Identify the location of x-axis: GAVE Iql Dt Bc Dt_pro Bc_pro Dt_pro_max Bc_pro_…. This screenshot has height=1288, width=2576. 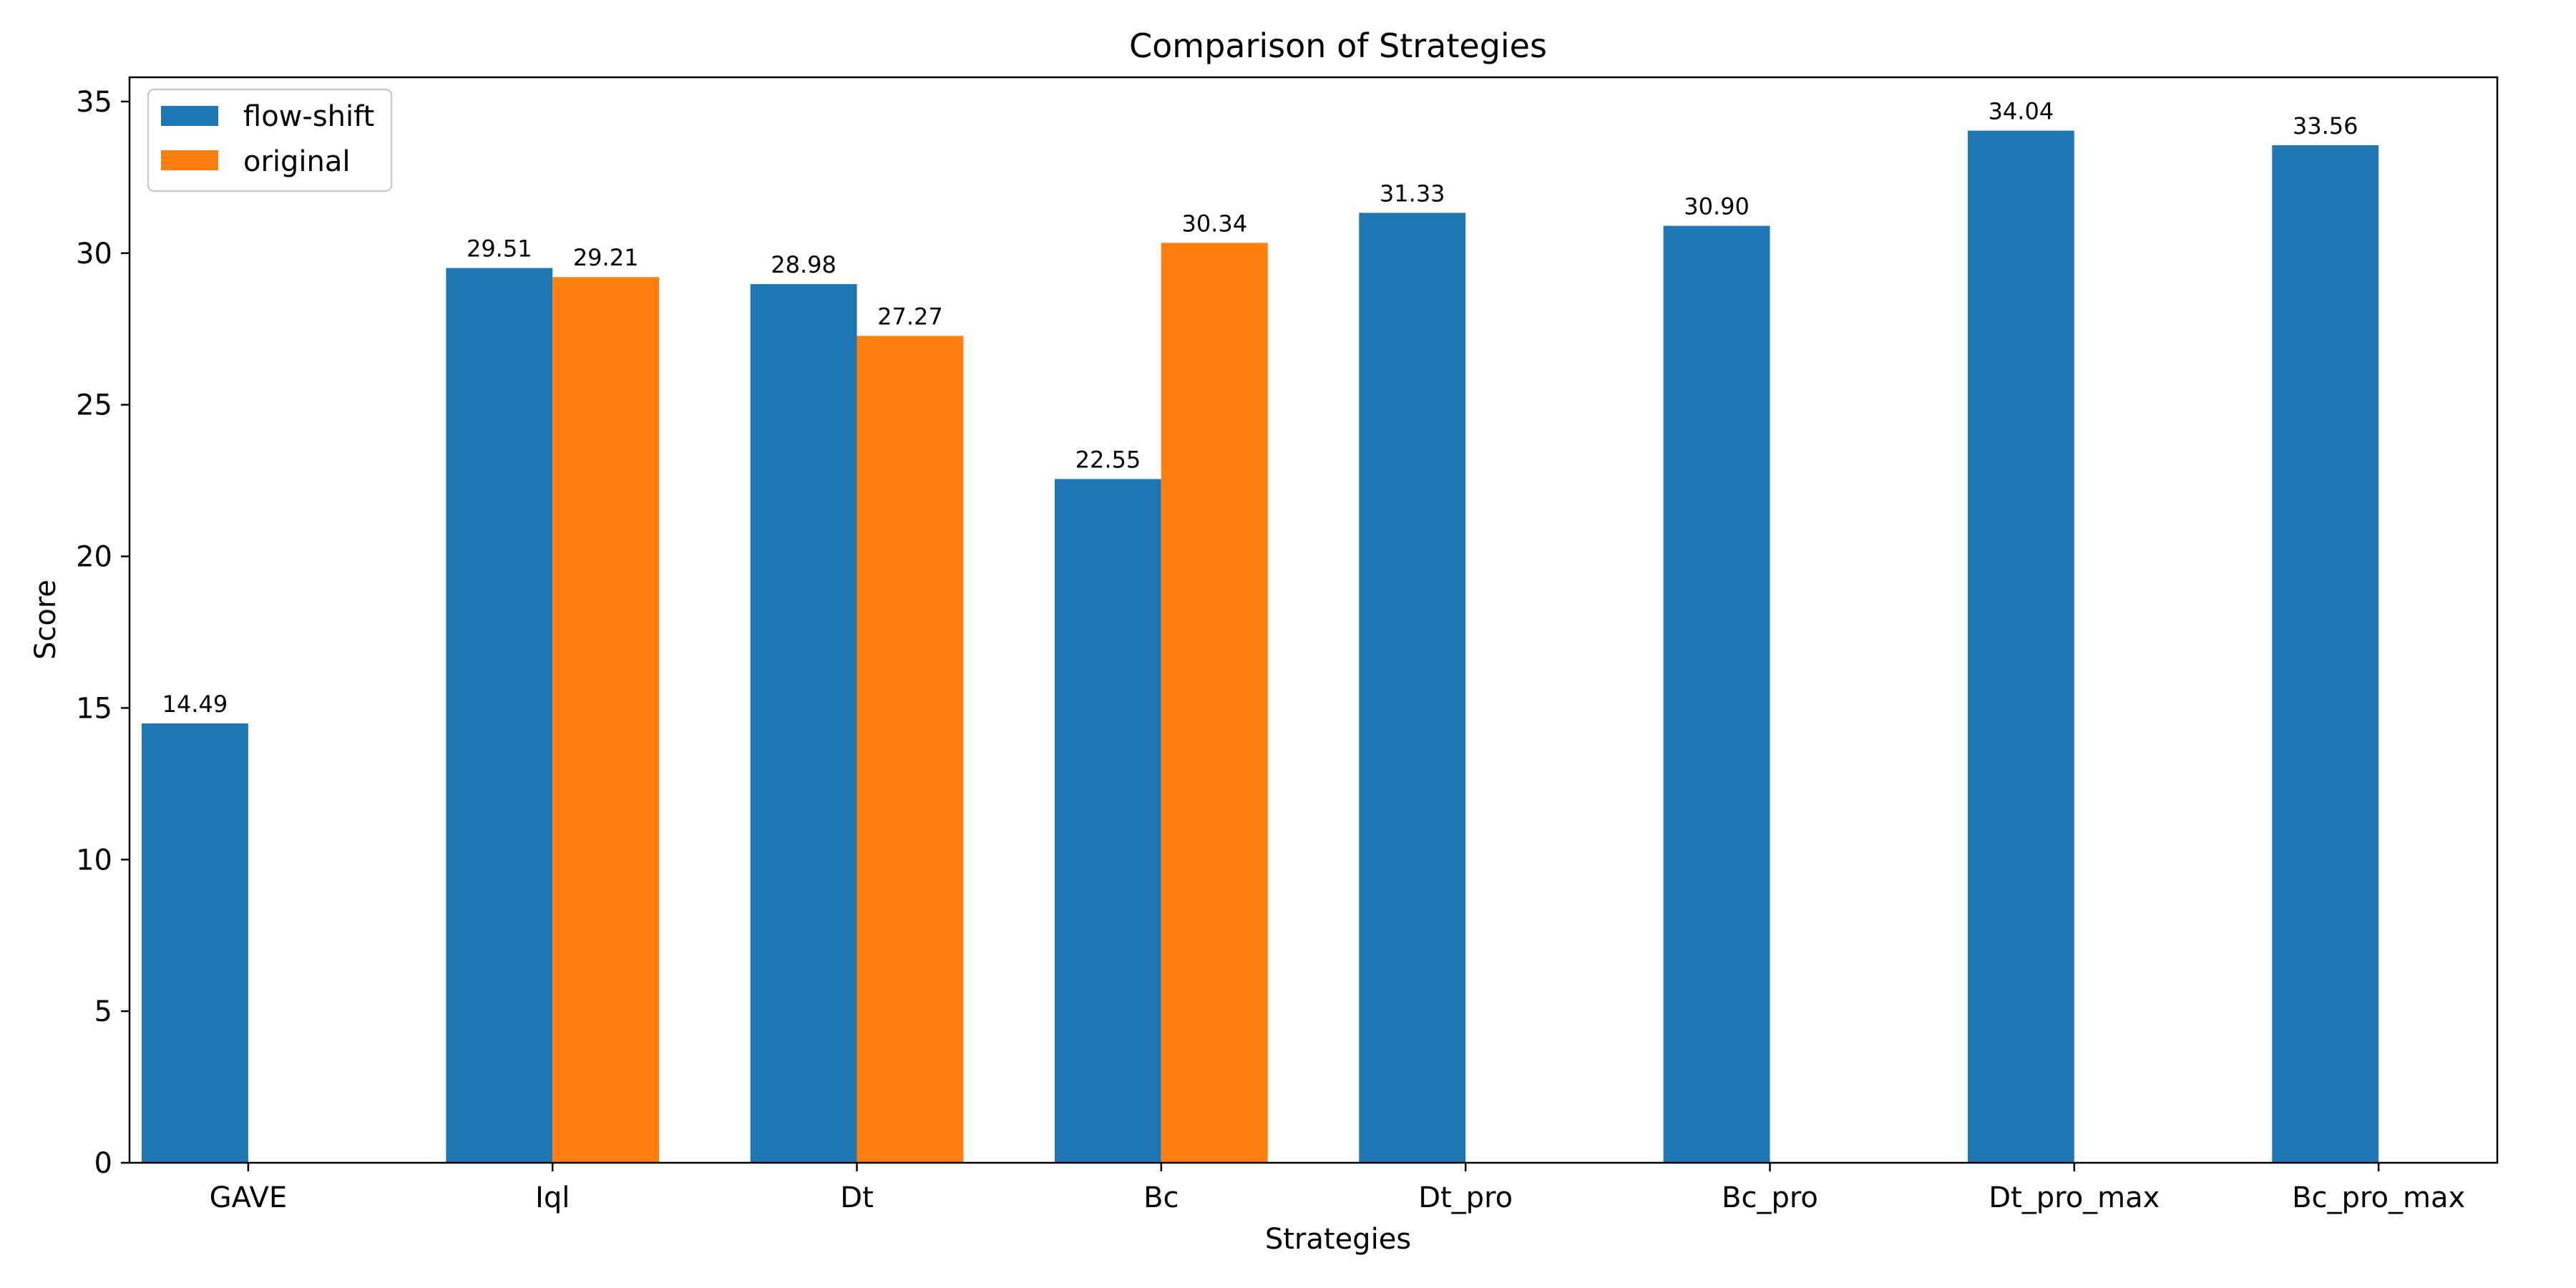
(1337, 1188).